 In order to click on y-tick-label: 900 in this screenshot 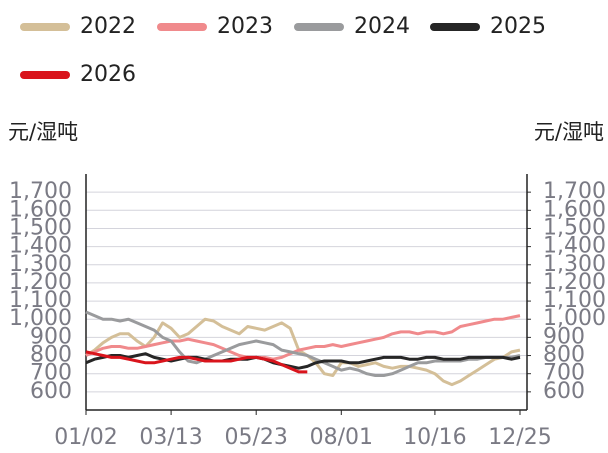, I will do `click(51, 336)`.